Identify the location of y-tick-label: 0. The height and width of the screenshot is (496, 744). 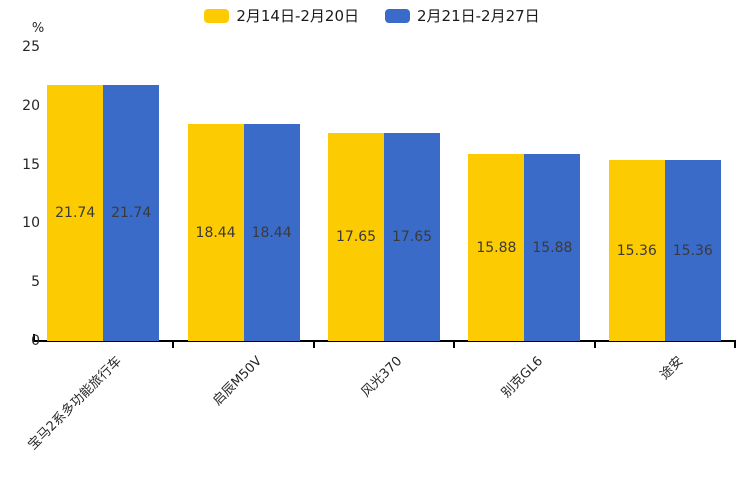
(35, 341).